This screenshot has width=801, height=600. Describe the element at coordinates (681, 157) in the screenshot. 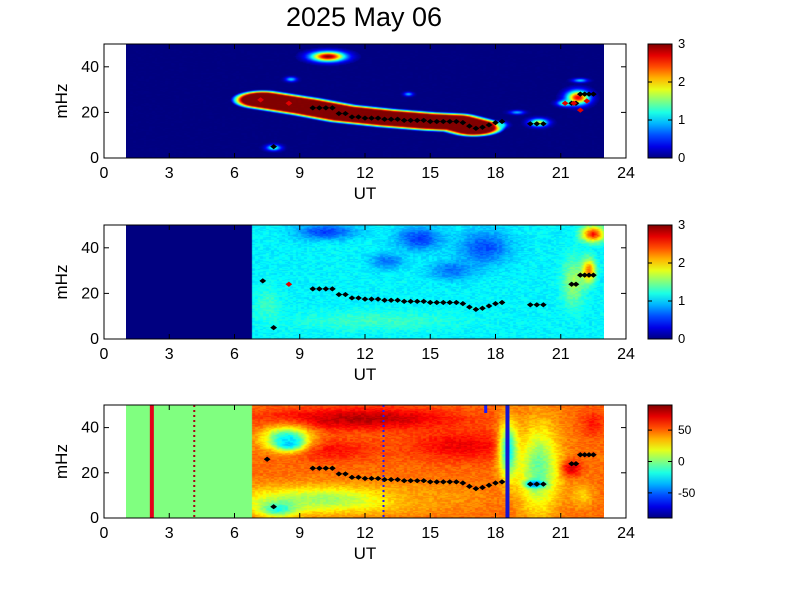

I see `colorbar-tick-label: 0` at that location.